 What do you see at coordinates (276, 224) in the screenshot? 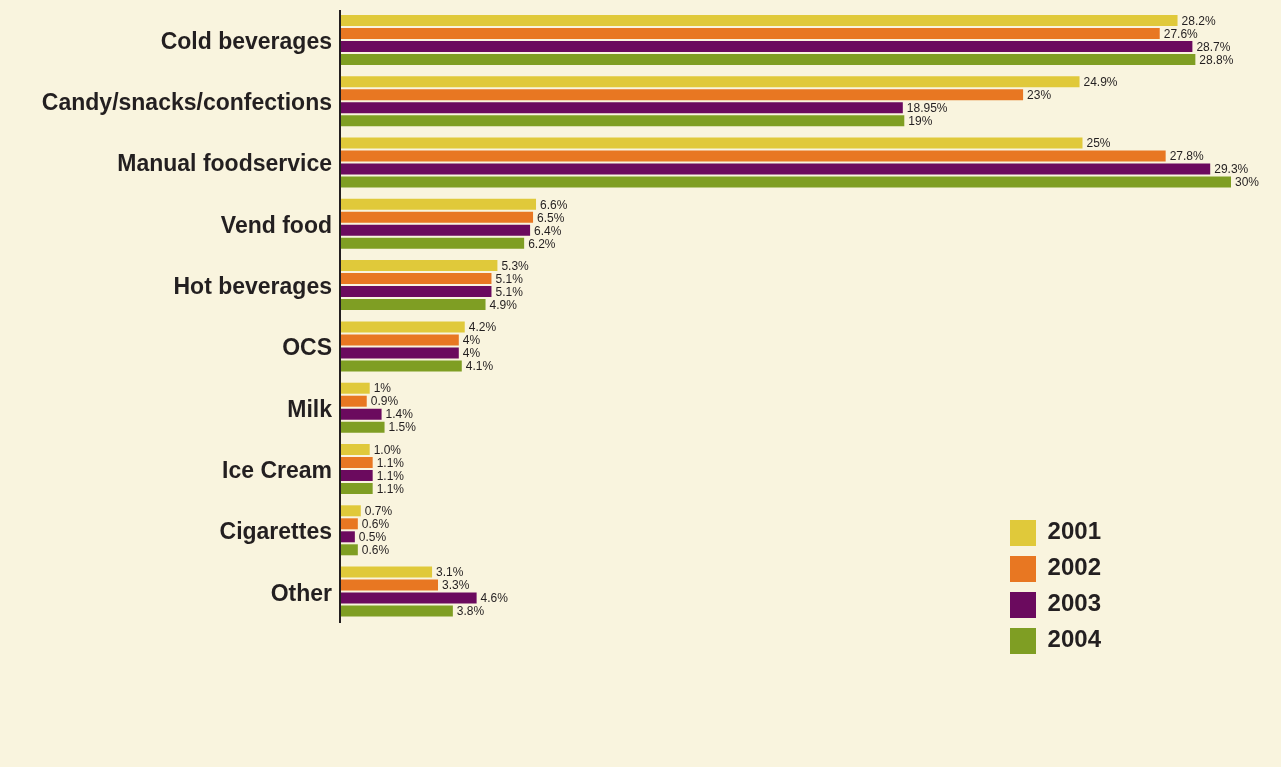
I see `y-tick-label: Vend food` at bounding box center [276, 224].